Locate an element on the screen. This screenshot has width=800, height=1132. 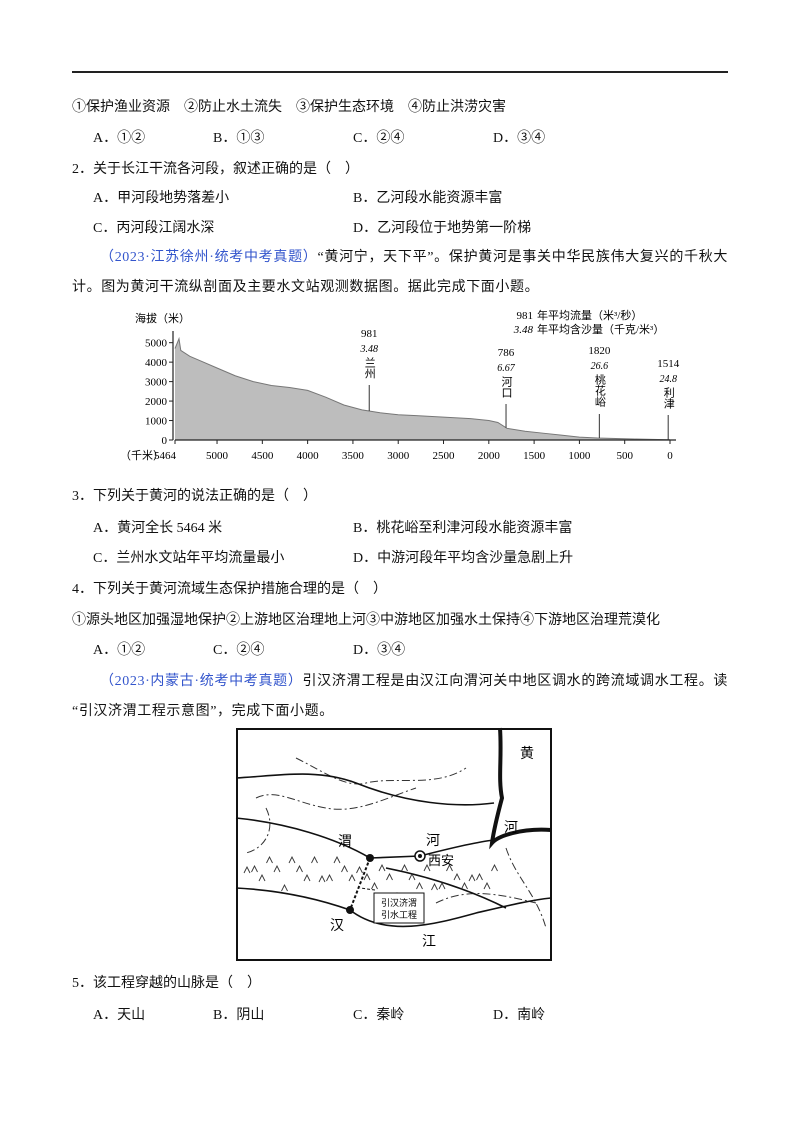
map: 黄 河 渭 河 西安 汉 江 引汉济渭 引水工程 is located at coordinates (393, 844).